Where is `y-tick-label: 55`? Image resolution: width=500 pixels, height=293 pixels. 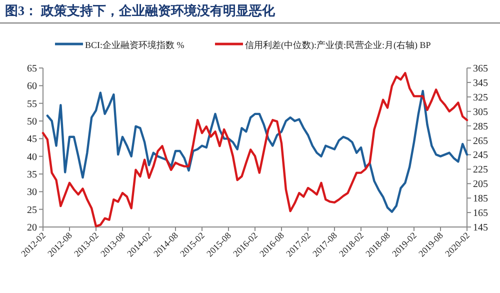 y-tick-label: 55 is located at coordinates (32, 104).